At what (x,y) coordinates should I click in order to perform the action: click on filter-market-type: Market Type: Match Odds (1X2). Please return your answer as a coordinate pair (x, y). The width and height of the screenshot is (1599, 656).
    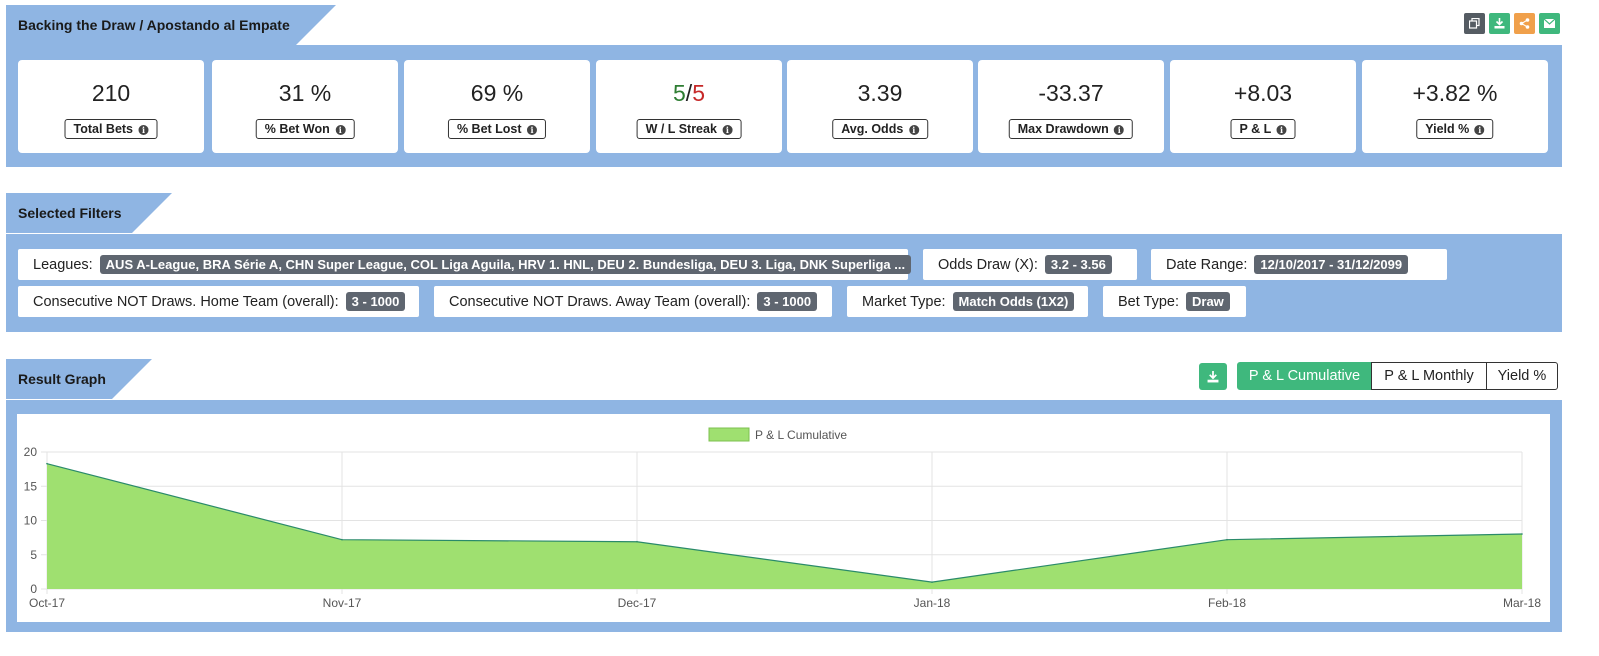
    Looking at the image, I should click on (967, 301).